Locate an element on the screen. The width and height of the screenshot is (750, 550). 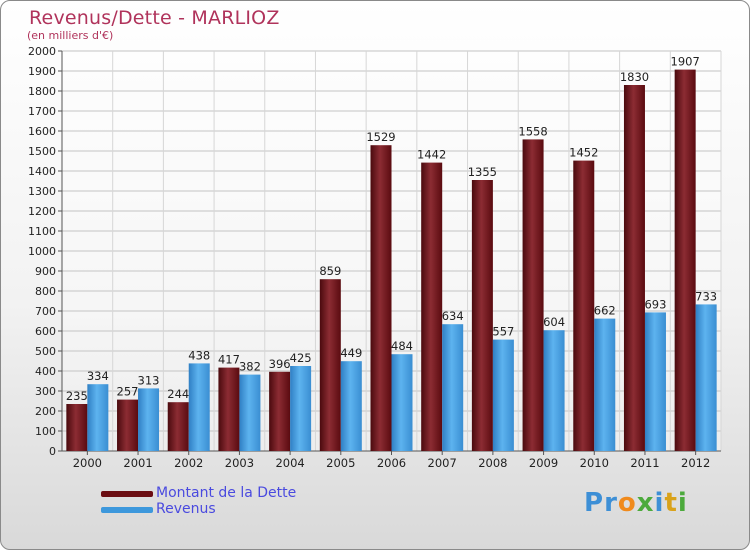
x-tick-label: 2007 is located at coordinates (442, 463).